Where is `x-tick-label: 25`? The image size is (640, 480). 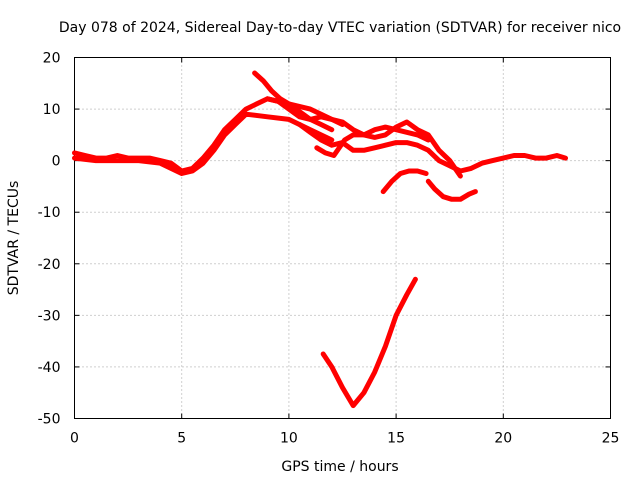 x-tick-label: 25 is located at coordinates (611, 439).